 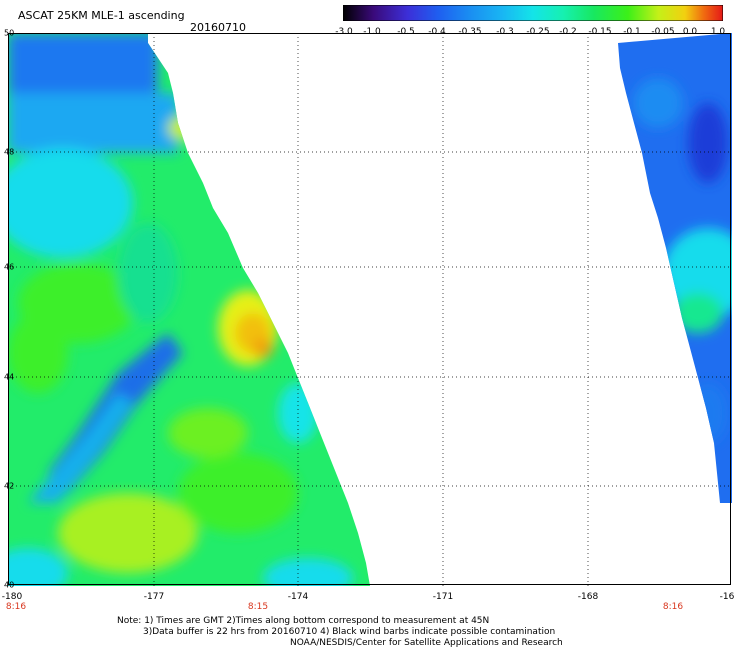 What do you see at coordinates (588, 597) in the screenshot?
I see `lon-label: -168` at bounding box center [588, 597].